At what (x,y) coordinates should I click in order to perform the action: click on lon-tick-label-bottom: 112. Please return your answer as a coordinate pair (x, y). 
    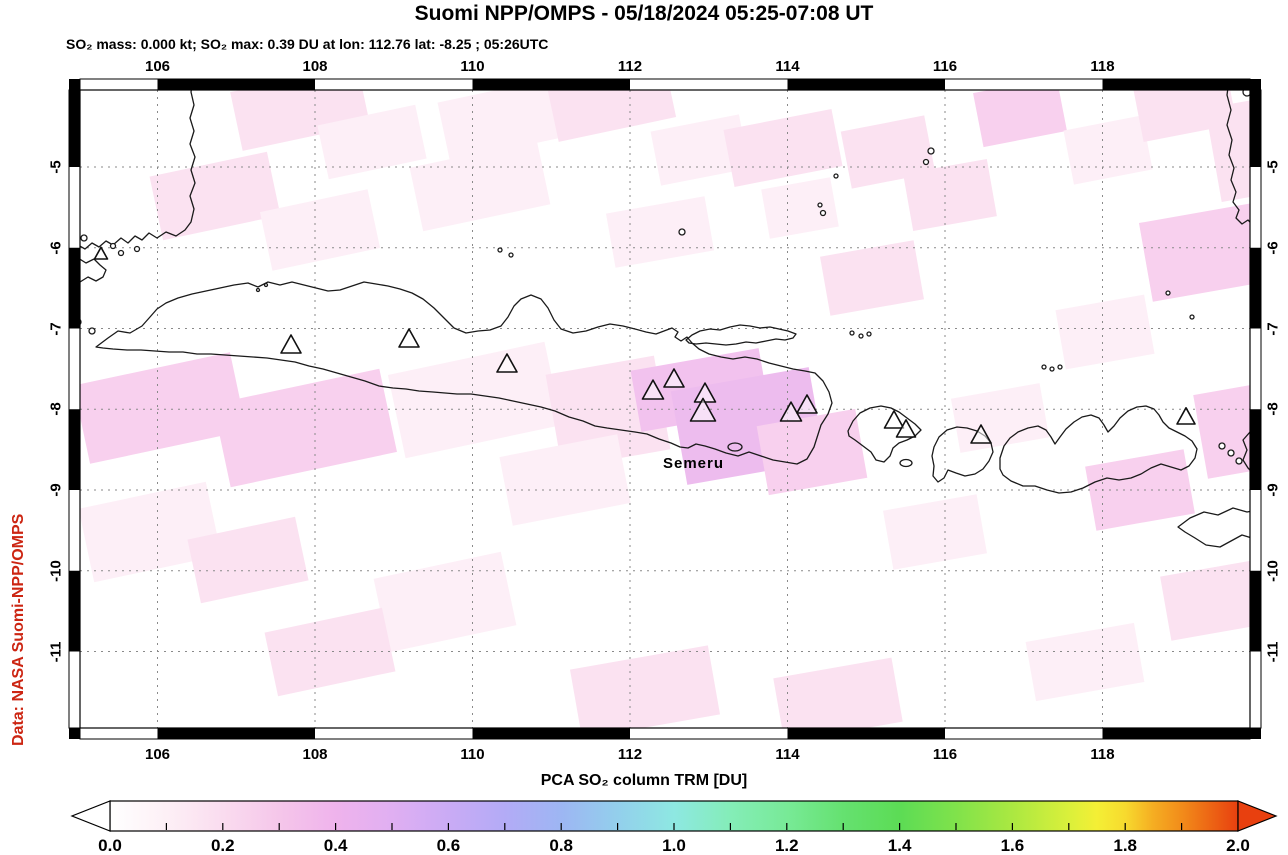
    Looking at the image, I should click on (630, 754).